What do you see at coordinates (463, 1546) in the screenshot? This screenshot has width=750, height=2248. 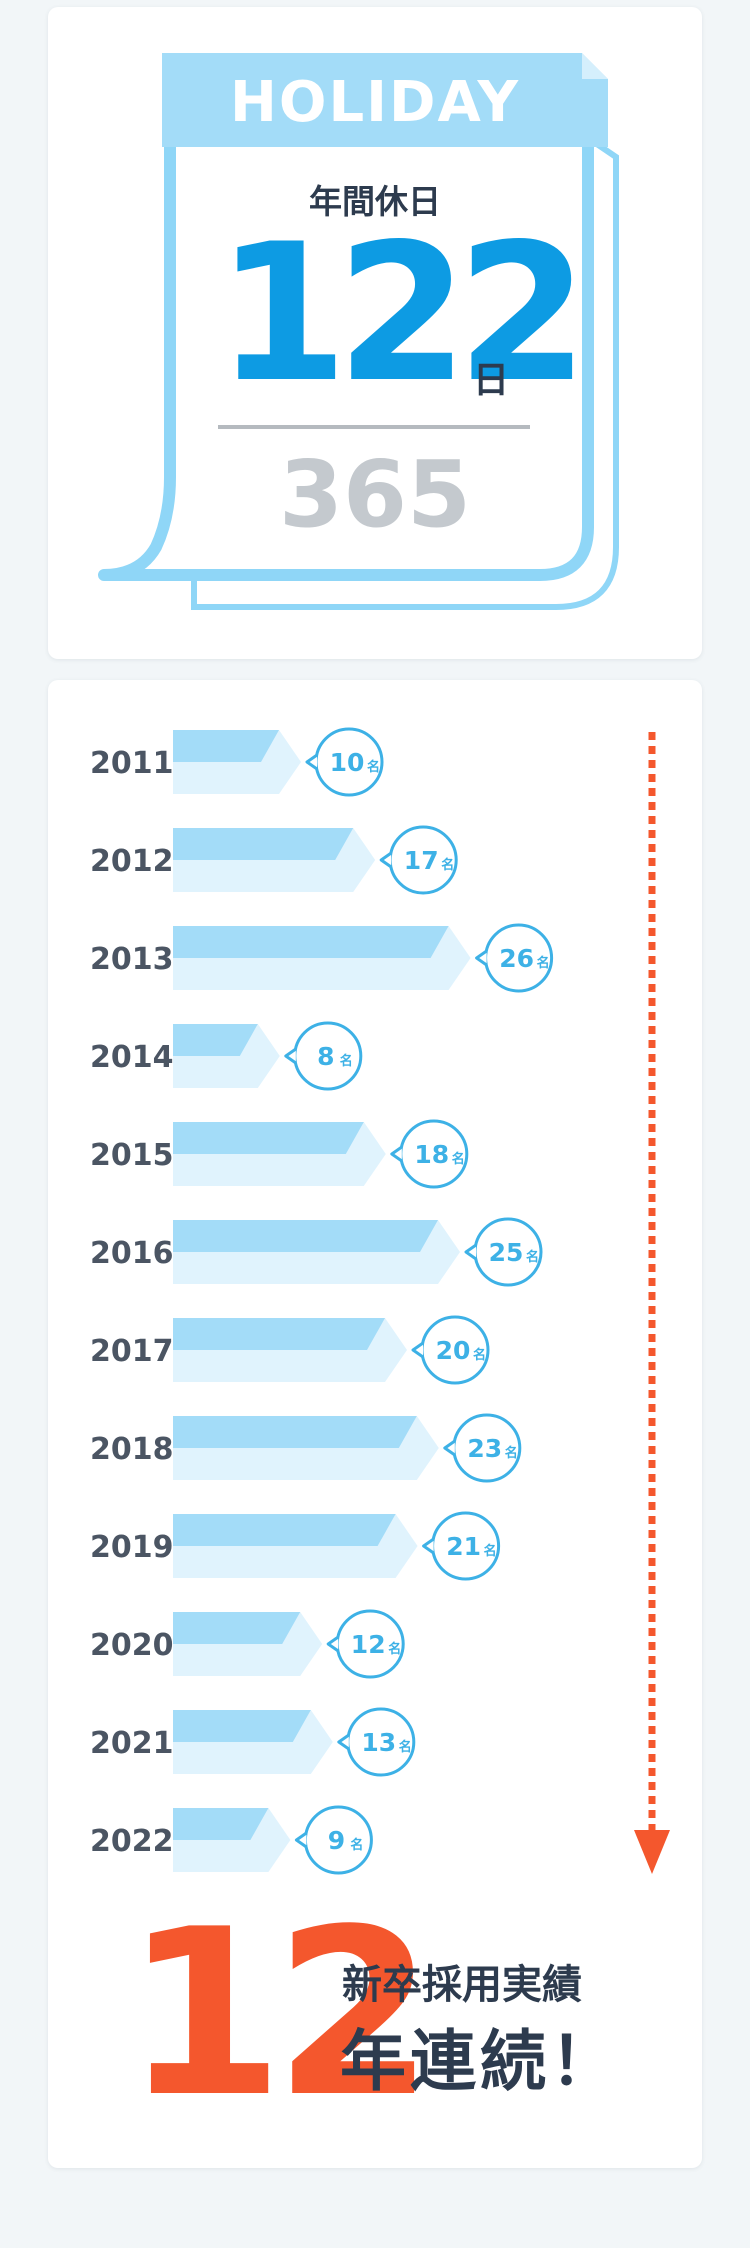 I see `bar-value-label: 21` at bounding box center [463, 1546].